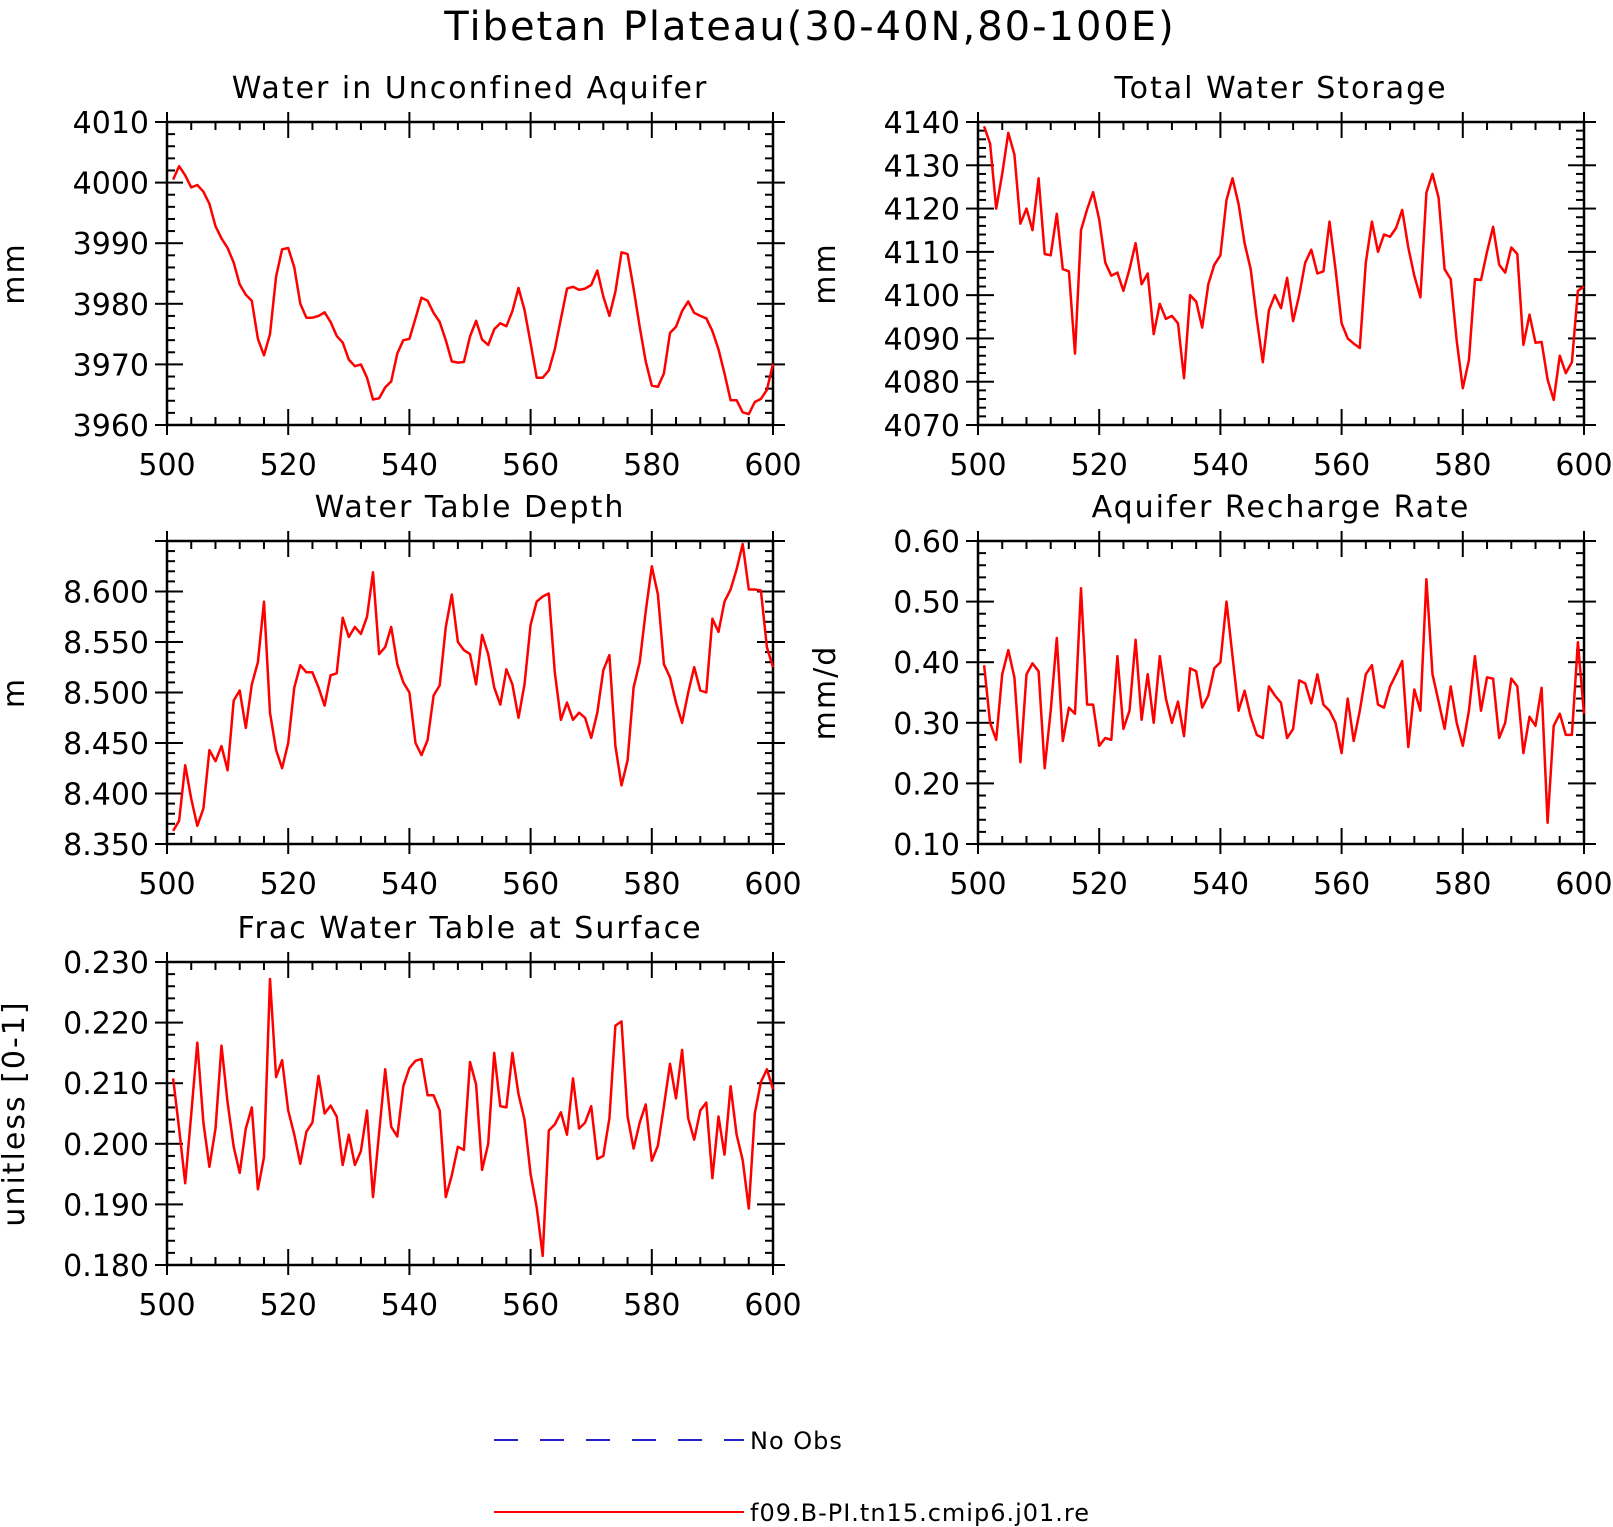 This screenshot has width=1613, height=1527. Describe the element at coordinates (106, 845) in the screenshot. I see `y-tick-label: 8.350` at that location.